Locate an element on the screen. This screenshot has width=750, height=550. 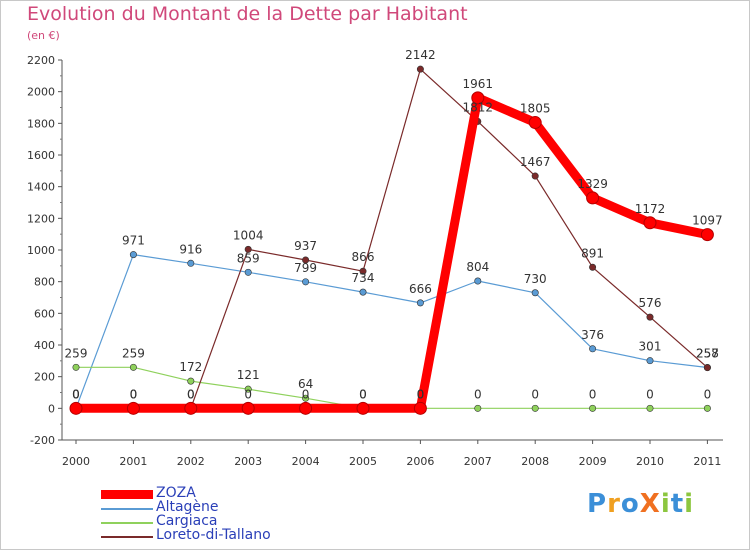
data-label: 971 is located at coordinates (133, 241).